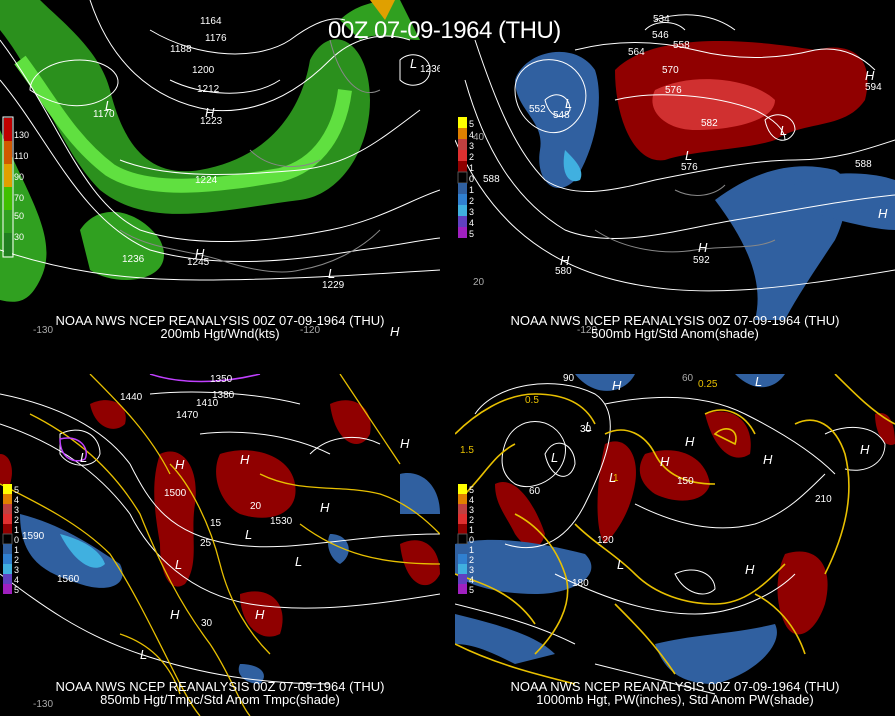 This screenshot has width=895, height=716. Describe the element at coordinates (203, 70) in the screenshot. I see `contour-label: 1200` at that location.